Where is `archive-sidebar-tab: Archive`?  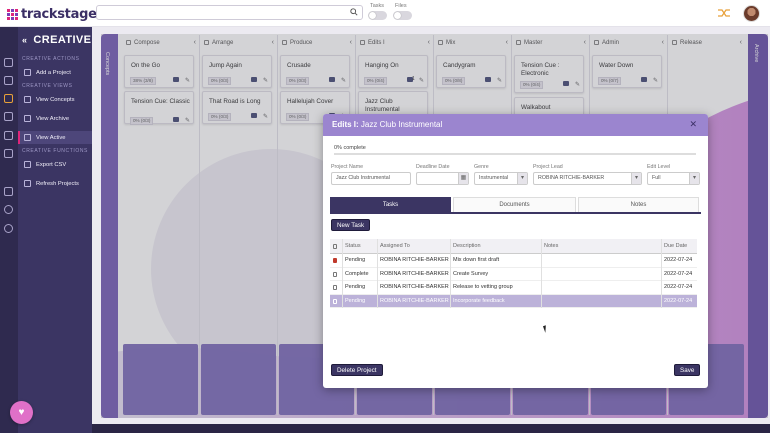 archive-sidebar-tab: Archive is located at coordinates (758, 226).